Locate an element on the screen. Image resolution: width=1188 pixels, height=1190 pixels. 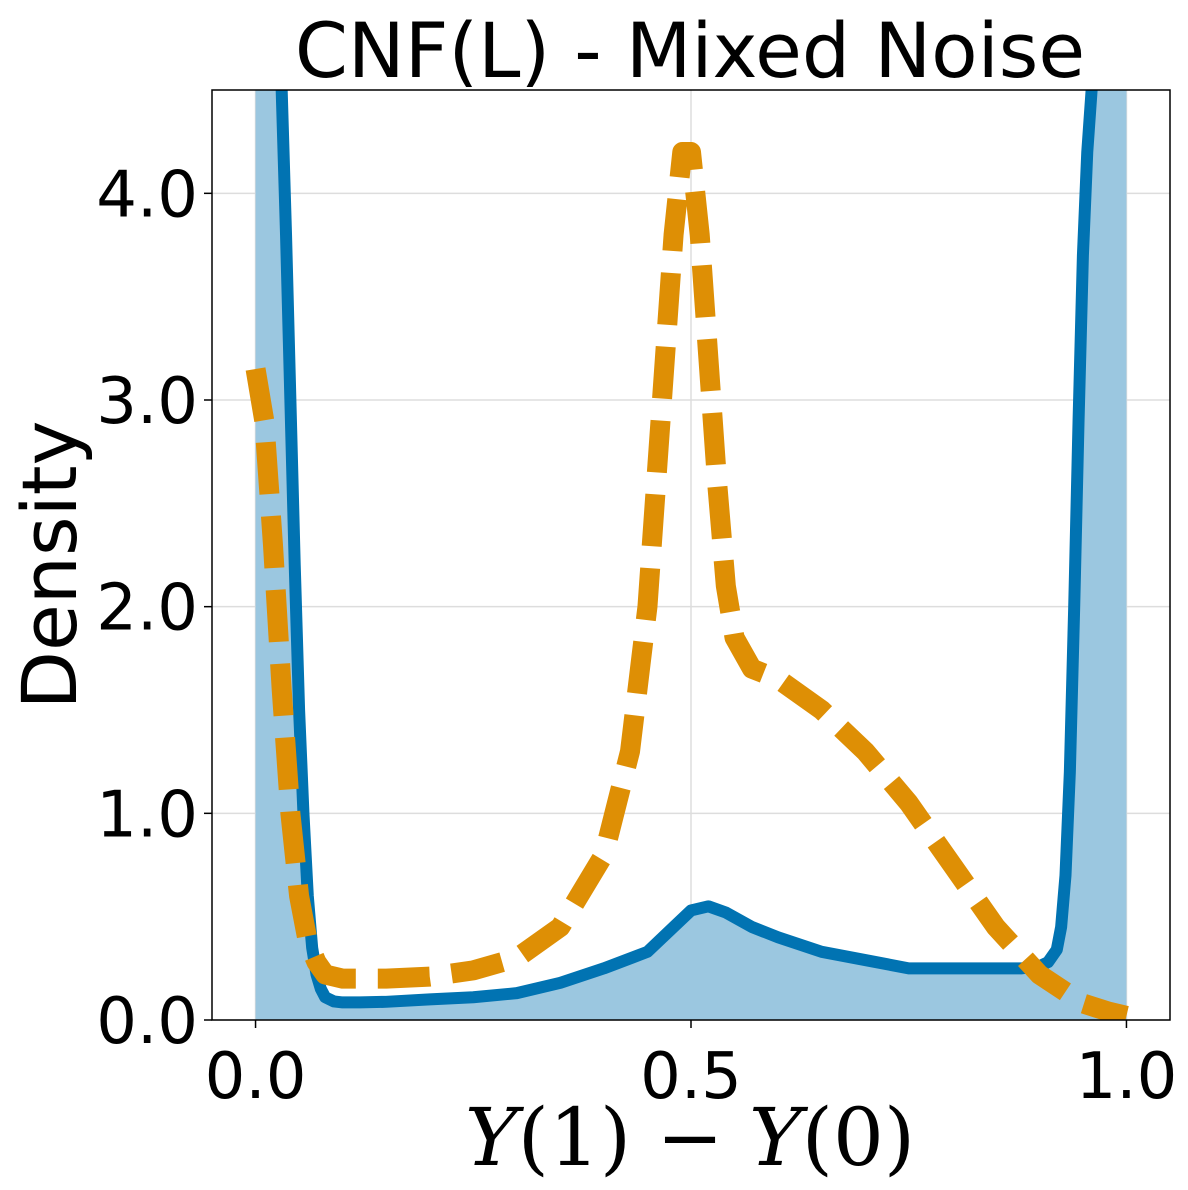
x-label-var-1: Y is located at coordinates (495, 1137).